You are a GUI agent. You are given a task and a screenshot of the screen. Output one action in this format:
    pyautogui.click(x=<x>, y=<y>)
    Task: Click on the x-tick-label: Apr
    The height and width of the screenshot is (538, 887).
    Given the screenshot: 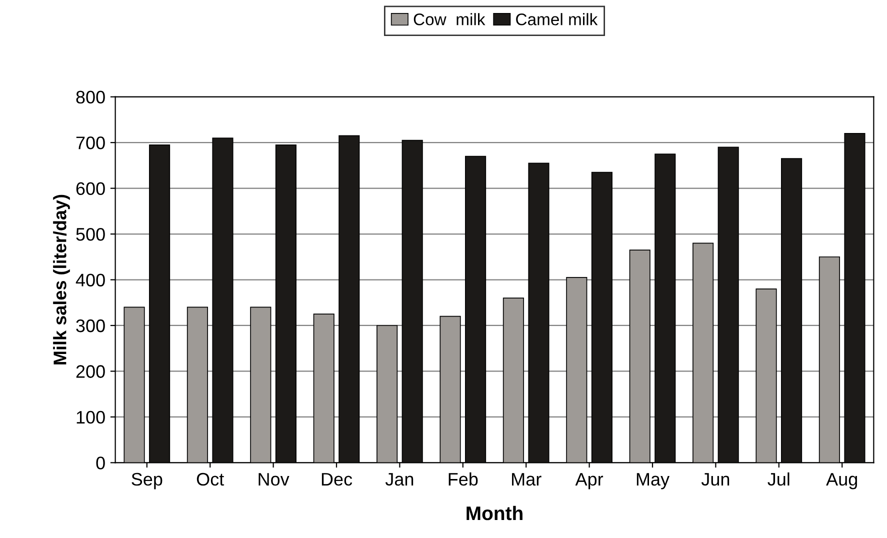 What is the action you would take?
    pyautogui.click(x=589, y=481)
    